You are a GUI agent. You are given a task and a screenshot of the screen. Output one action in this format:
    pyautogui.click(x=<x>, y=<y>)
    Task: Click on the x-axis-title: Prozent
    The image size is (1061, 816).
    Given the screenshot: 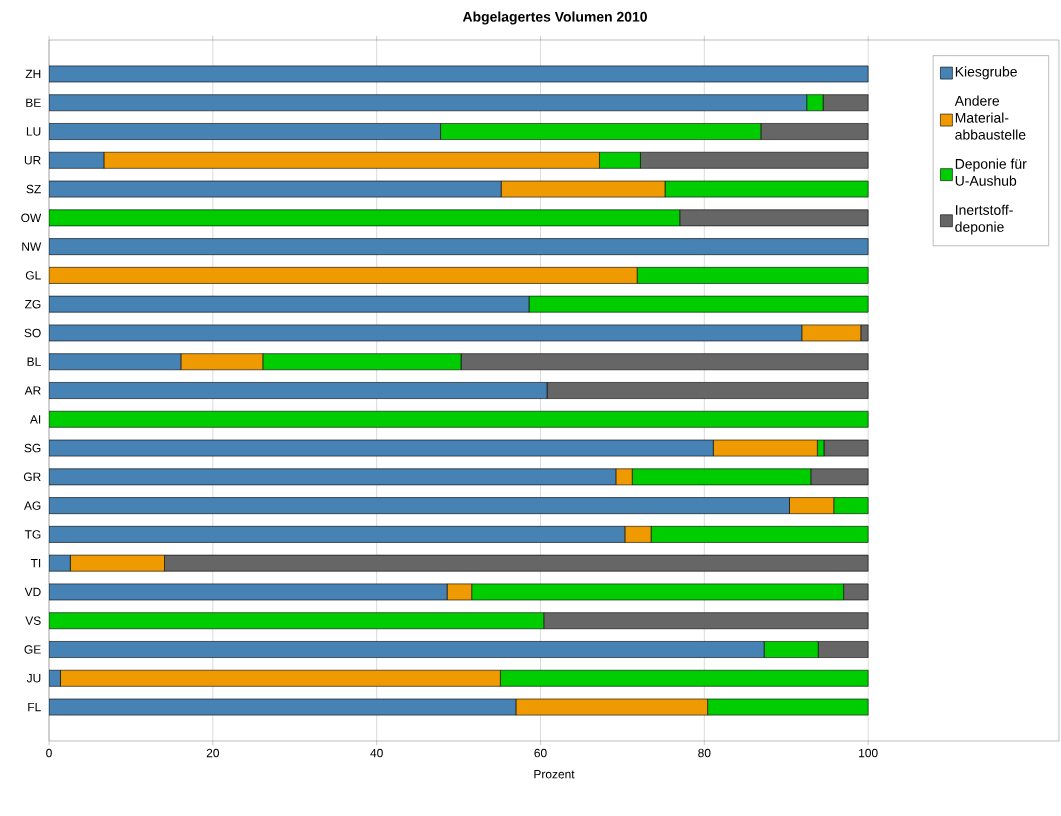 What is the action you would take?
    pyautogui.click(x=554, y=774)
    